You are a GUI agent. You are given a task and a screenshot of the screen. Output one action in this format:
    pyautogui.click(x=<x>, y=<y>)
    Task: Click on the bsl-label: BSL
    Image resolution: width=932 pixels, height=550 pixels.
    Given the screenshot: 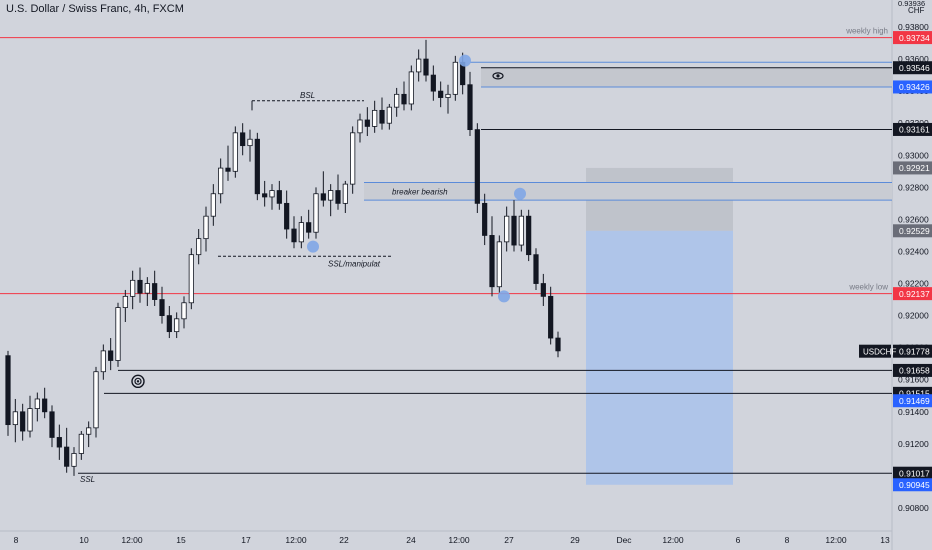 What is the action you would take?
    pyautogui.click(x=307, y=95)
    